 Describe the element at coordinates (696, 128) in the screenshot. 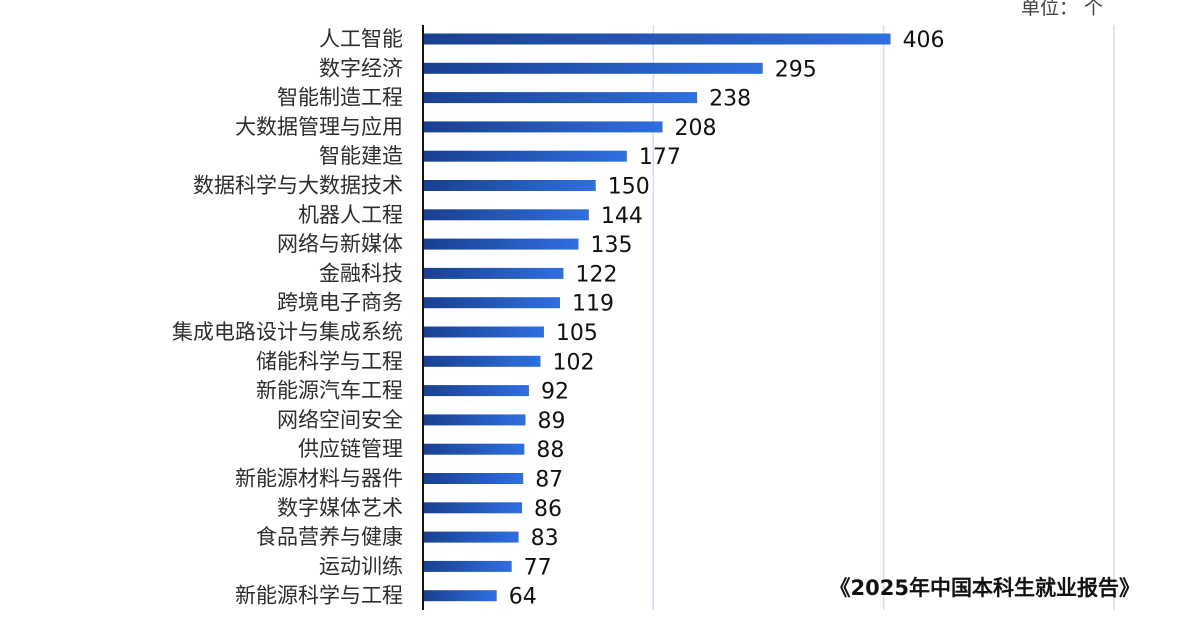

I see `value-label: 208` at that location.